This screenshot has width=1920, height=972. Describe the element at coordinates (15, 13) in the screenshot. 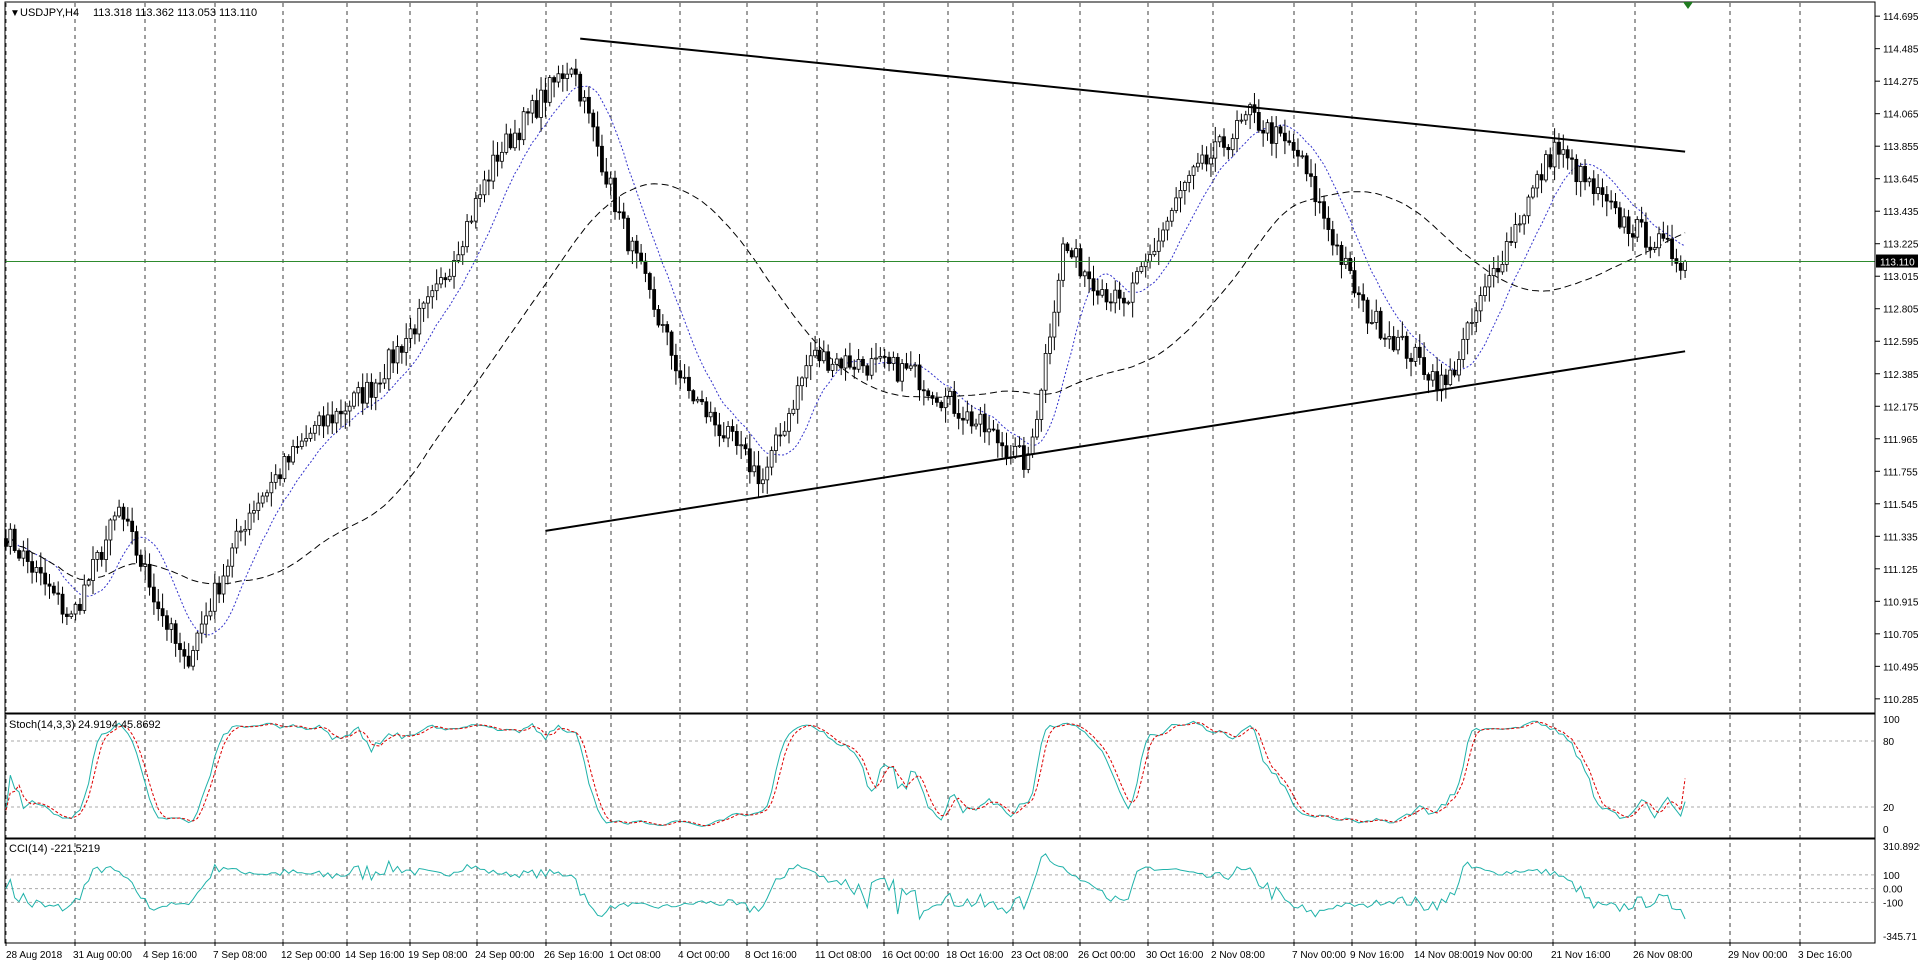

I see `symbol-dropdown-icon: ▼` at that location.